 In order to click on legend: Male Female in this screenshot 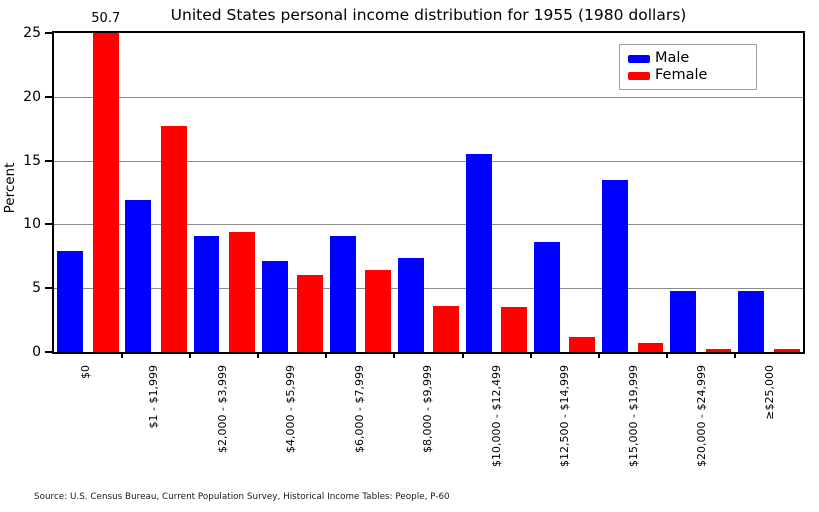, I will do `click(688, 67)`.